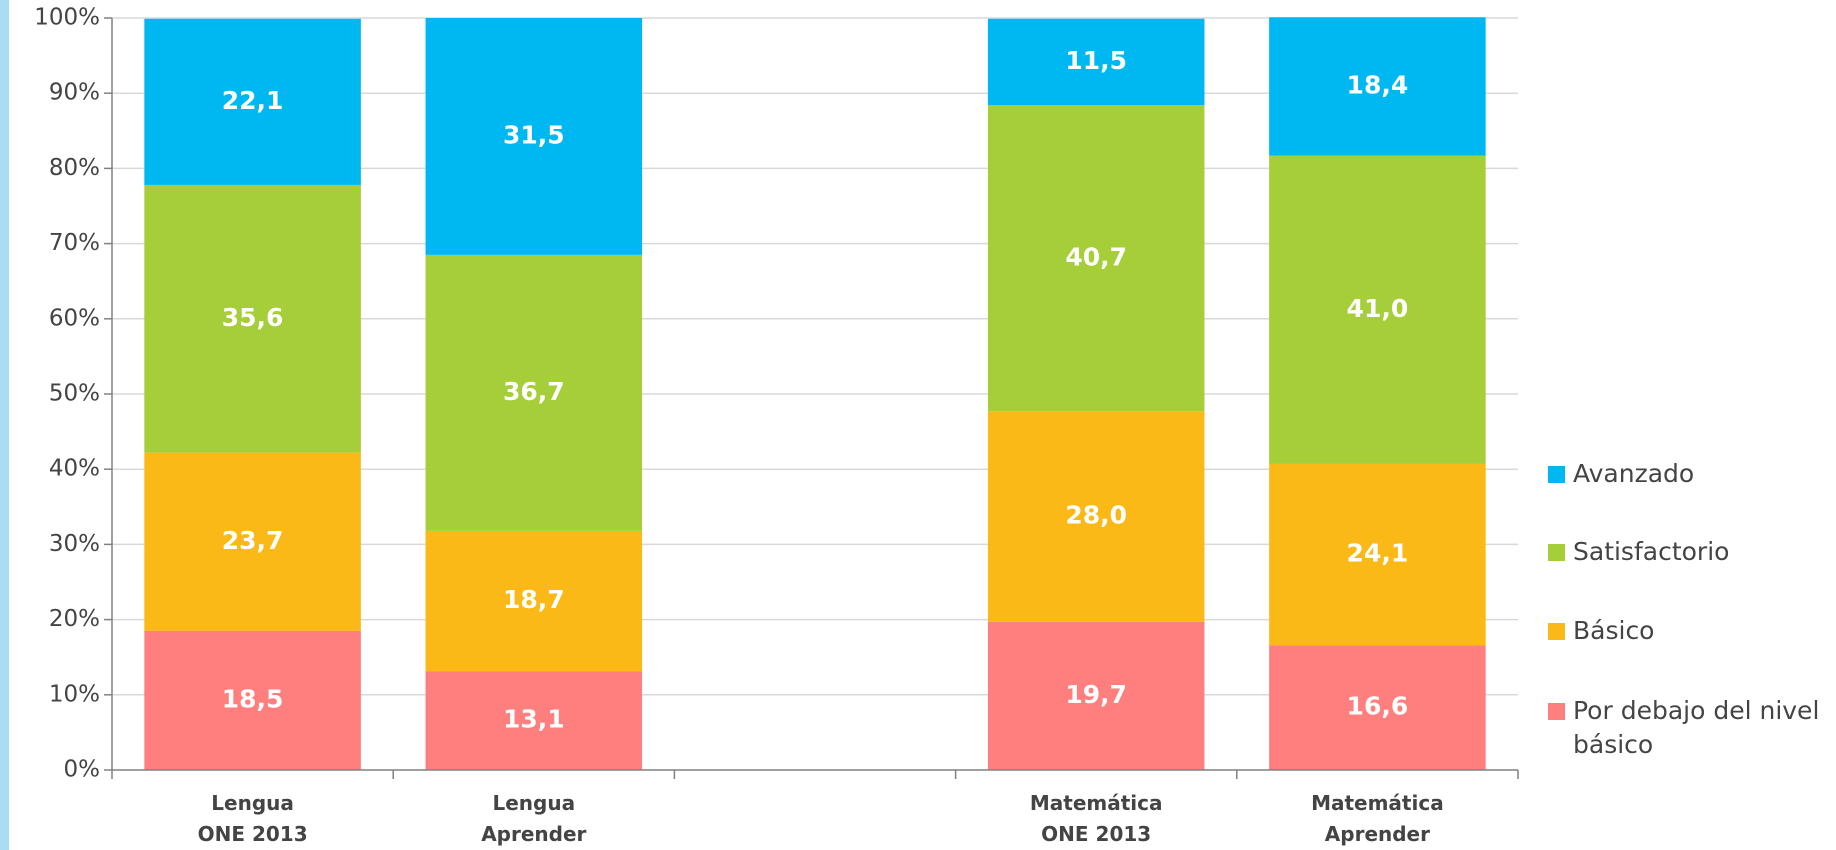  I want to click on value-label: 24,1, so click(1378, 553).